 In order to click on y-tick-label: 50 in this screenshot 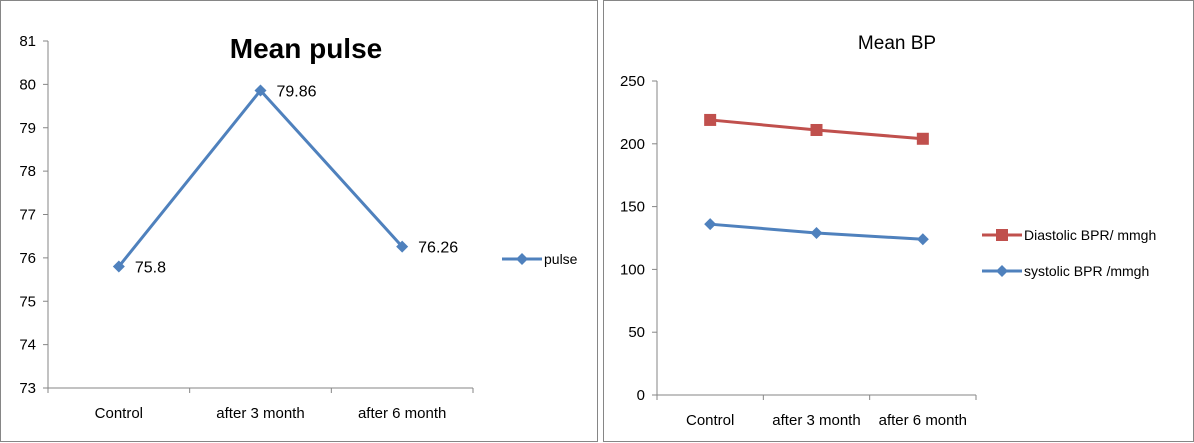, I will do `click(636, 332)`.